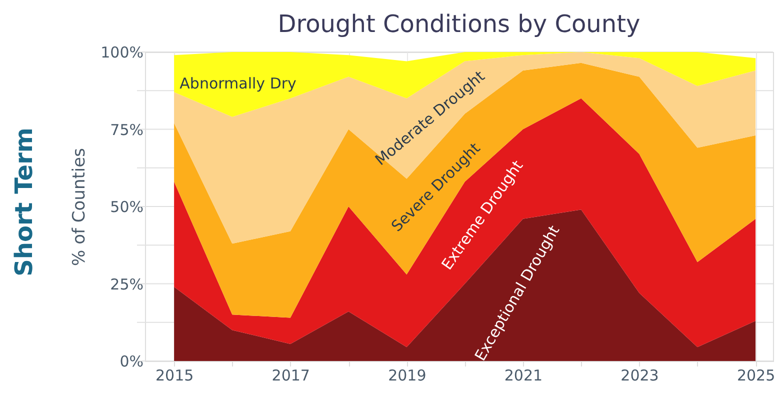 The height and width of the screenshot is (401, 783). Describe the element at coordinates (24, 202) in the screenshot. I see `text: Short Term` at that location.